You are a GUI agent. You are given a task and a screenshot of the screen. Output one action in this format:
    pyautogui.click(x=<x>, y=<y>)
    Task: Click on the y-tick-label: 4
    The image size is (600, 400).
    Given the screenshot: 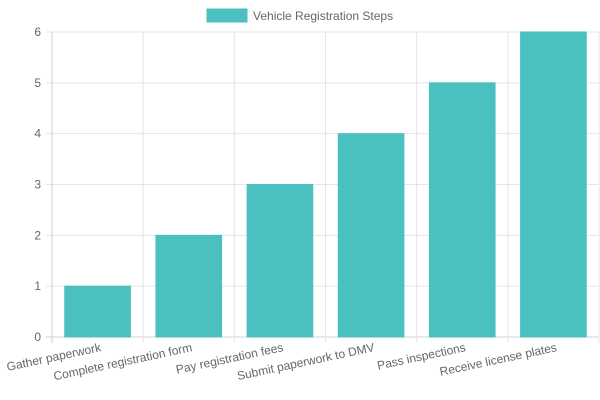 What is the action you would take?
    pyautogui.click(x=37, y=134)
    